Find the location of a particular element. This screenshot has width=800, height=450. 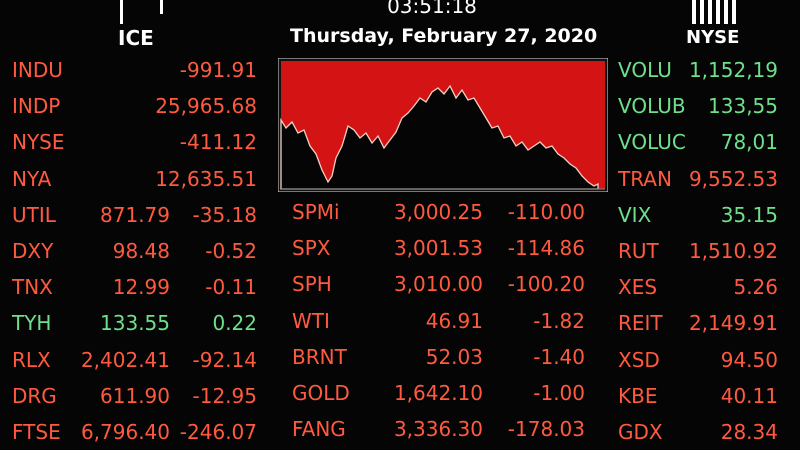

symbol: VOLUB is located at coordinates (652, 106).